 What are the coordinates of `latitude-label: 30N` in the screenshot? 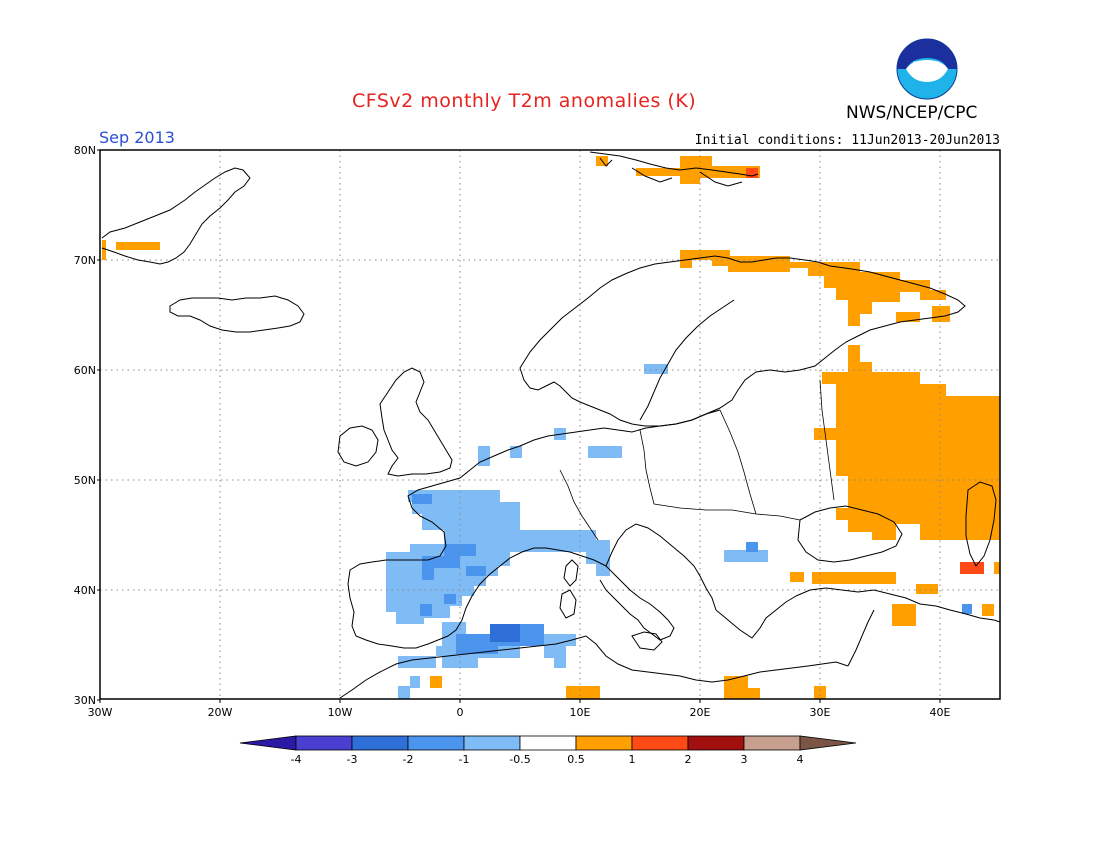 It's located at (85, 700).